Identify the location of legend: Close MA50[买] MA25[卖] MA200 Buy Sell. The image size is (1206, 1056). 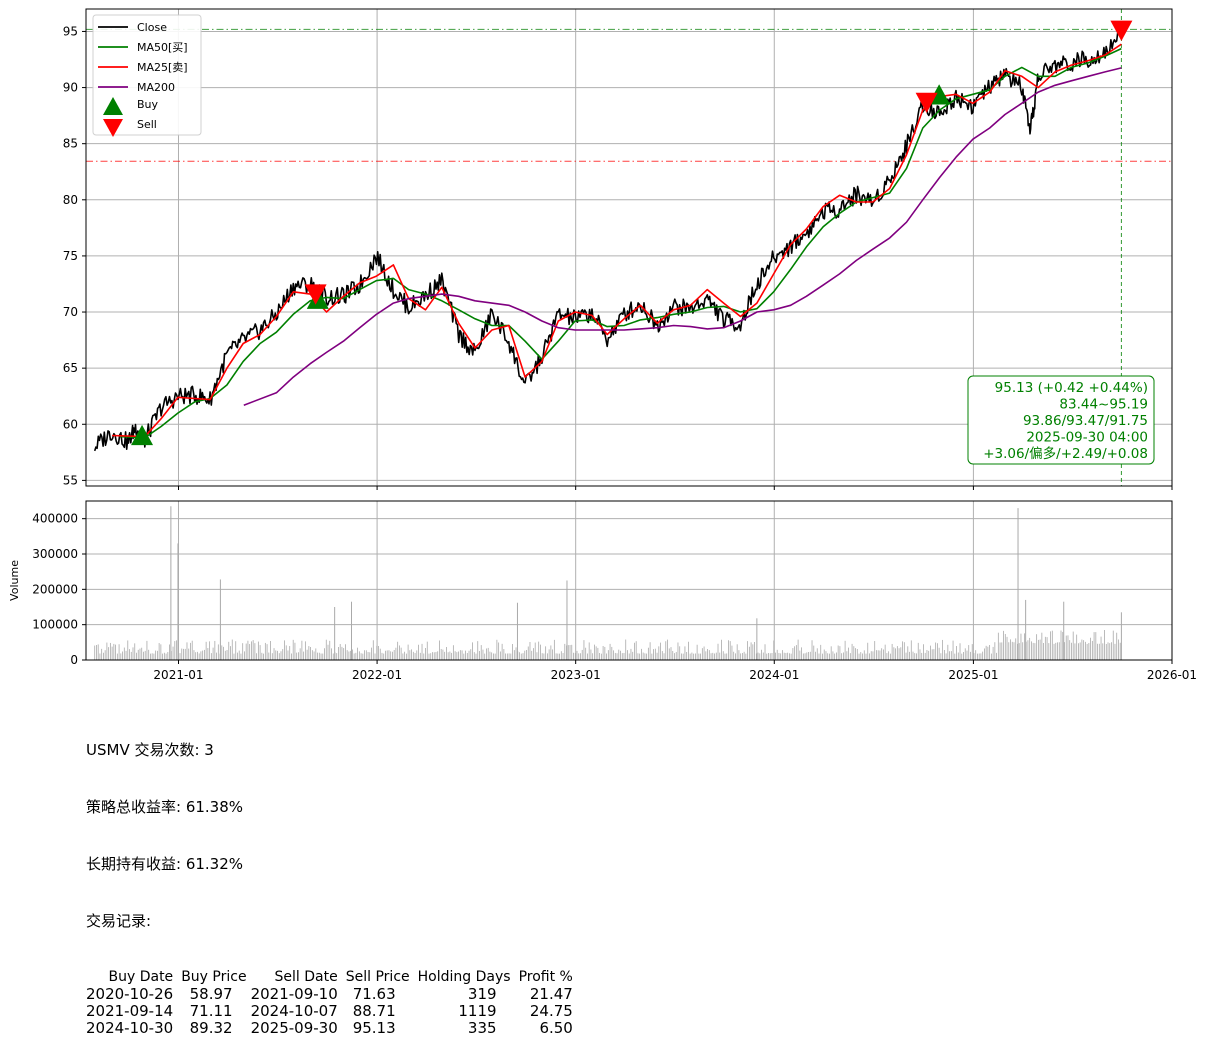
(147, 75).